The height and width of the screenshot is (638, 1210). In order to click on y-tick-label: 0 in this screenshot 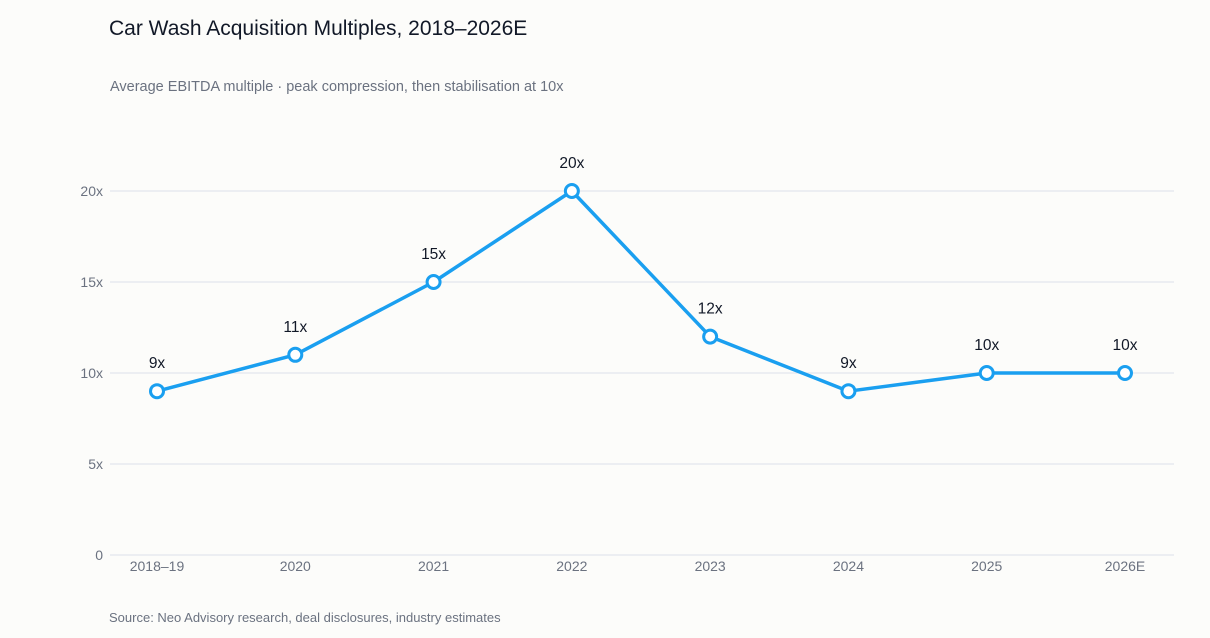, I will do `click(99, 555)`.